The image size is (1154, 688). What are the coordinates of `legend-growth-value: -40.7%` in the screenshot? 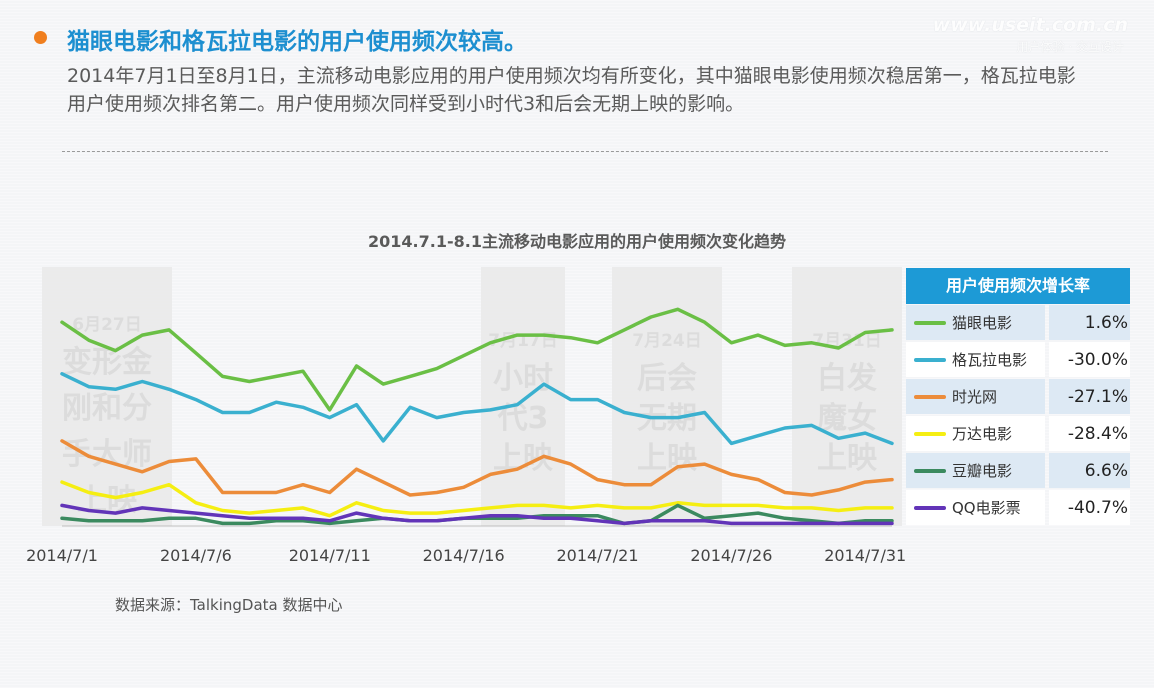 It's located at (1089, 507).